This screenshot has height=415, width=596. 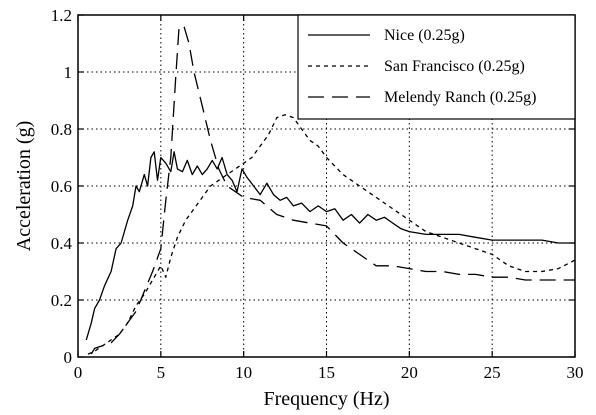 I want to click on y-tick-label: 0.2, so click(x=61, y=300).